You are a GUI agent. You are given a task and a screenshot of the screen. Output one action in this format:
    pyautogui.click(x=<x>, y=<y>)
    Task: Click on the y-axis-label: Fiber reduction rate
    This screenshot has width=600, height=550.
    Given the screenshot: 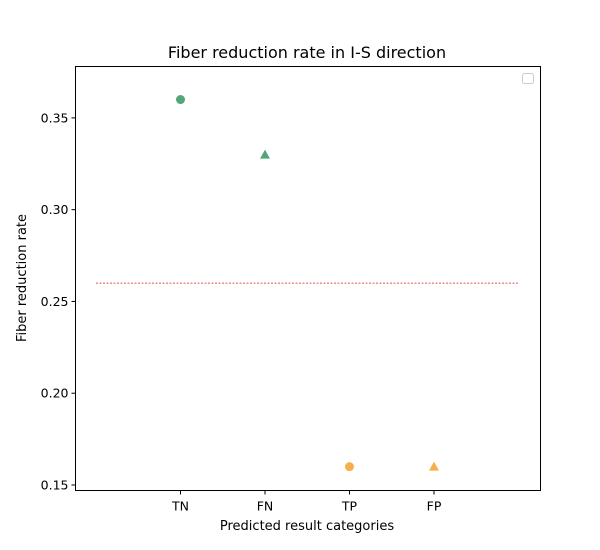 What is the action you would take?
    pyautogui.click(x=22, y=278)
    